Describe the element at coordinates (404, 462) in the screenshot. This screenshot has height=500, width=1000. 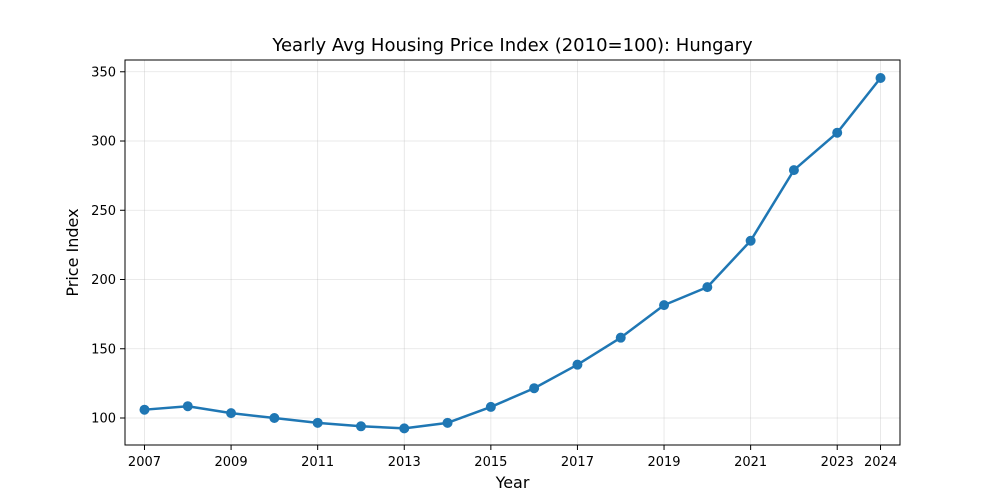
I see `x-tick-label: 2013` at that location.